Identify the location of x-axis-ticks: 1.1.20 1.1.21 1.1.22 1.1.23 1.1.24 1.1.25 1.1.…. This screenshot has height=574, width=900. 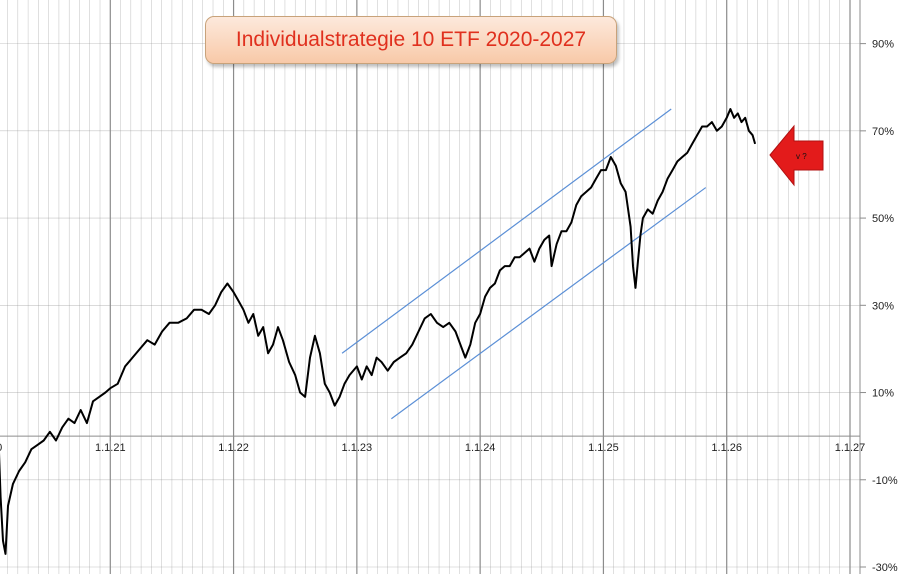
(432, 445).